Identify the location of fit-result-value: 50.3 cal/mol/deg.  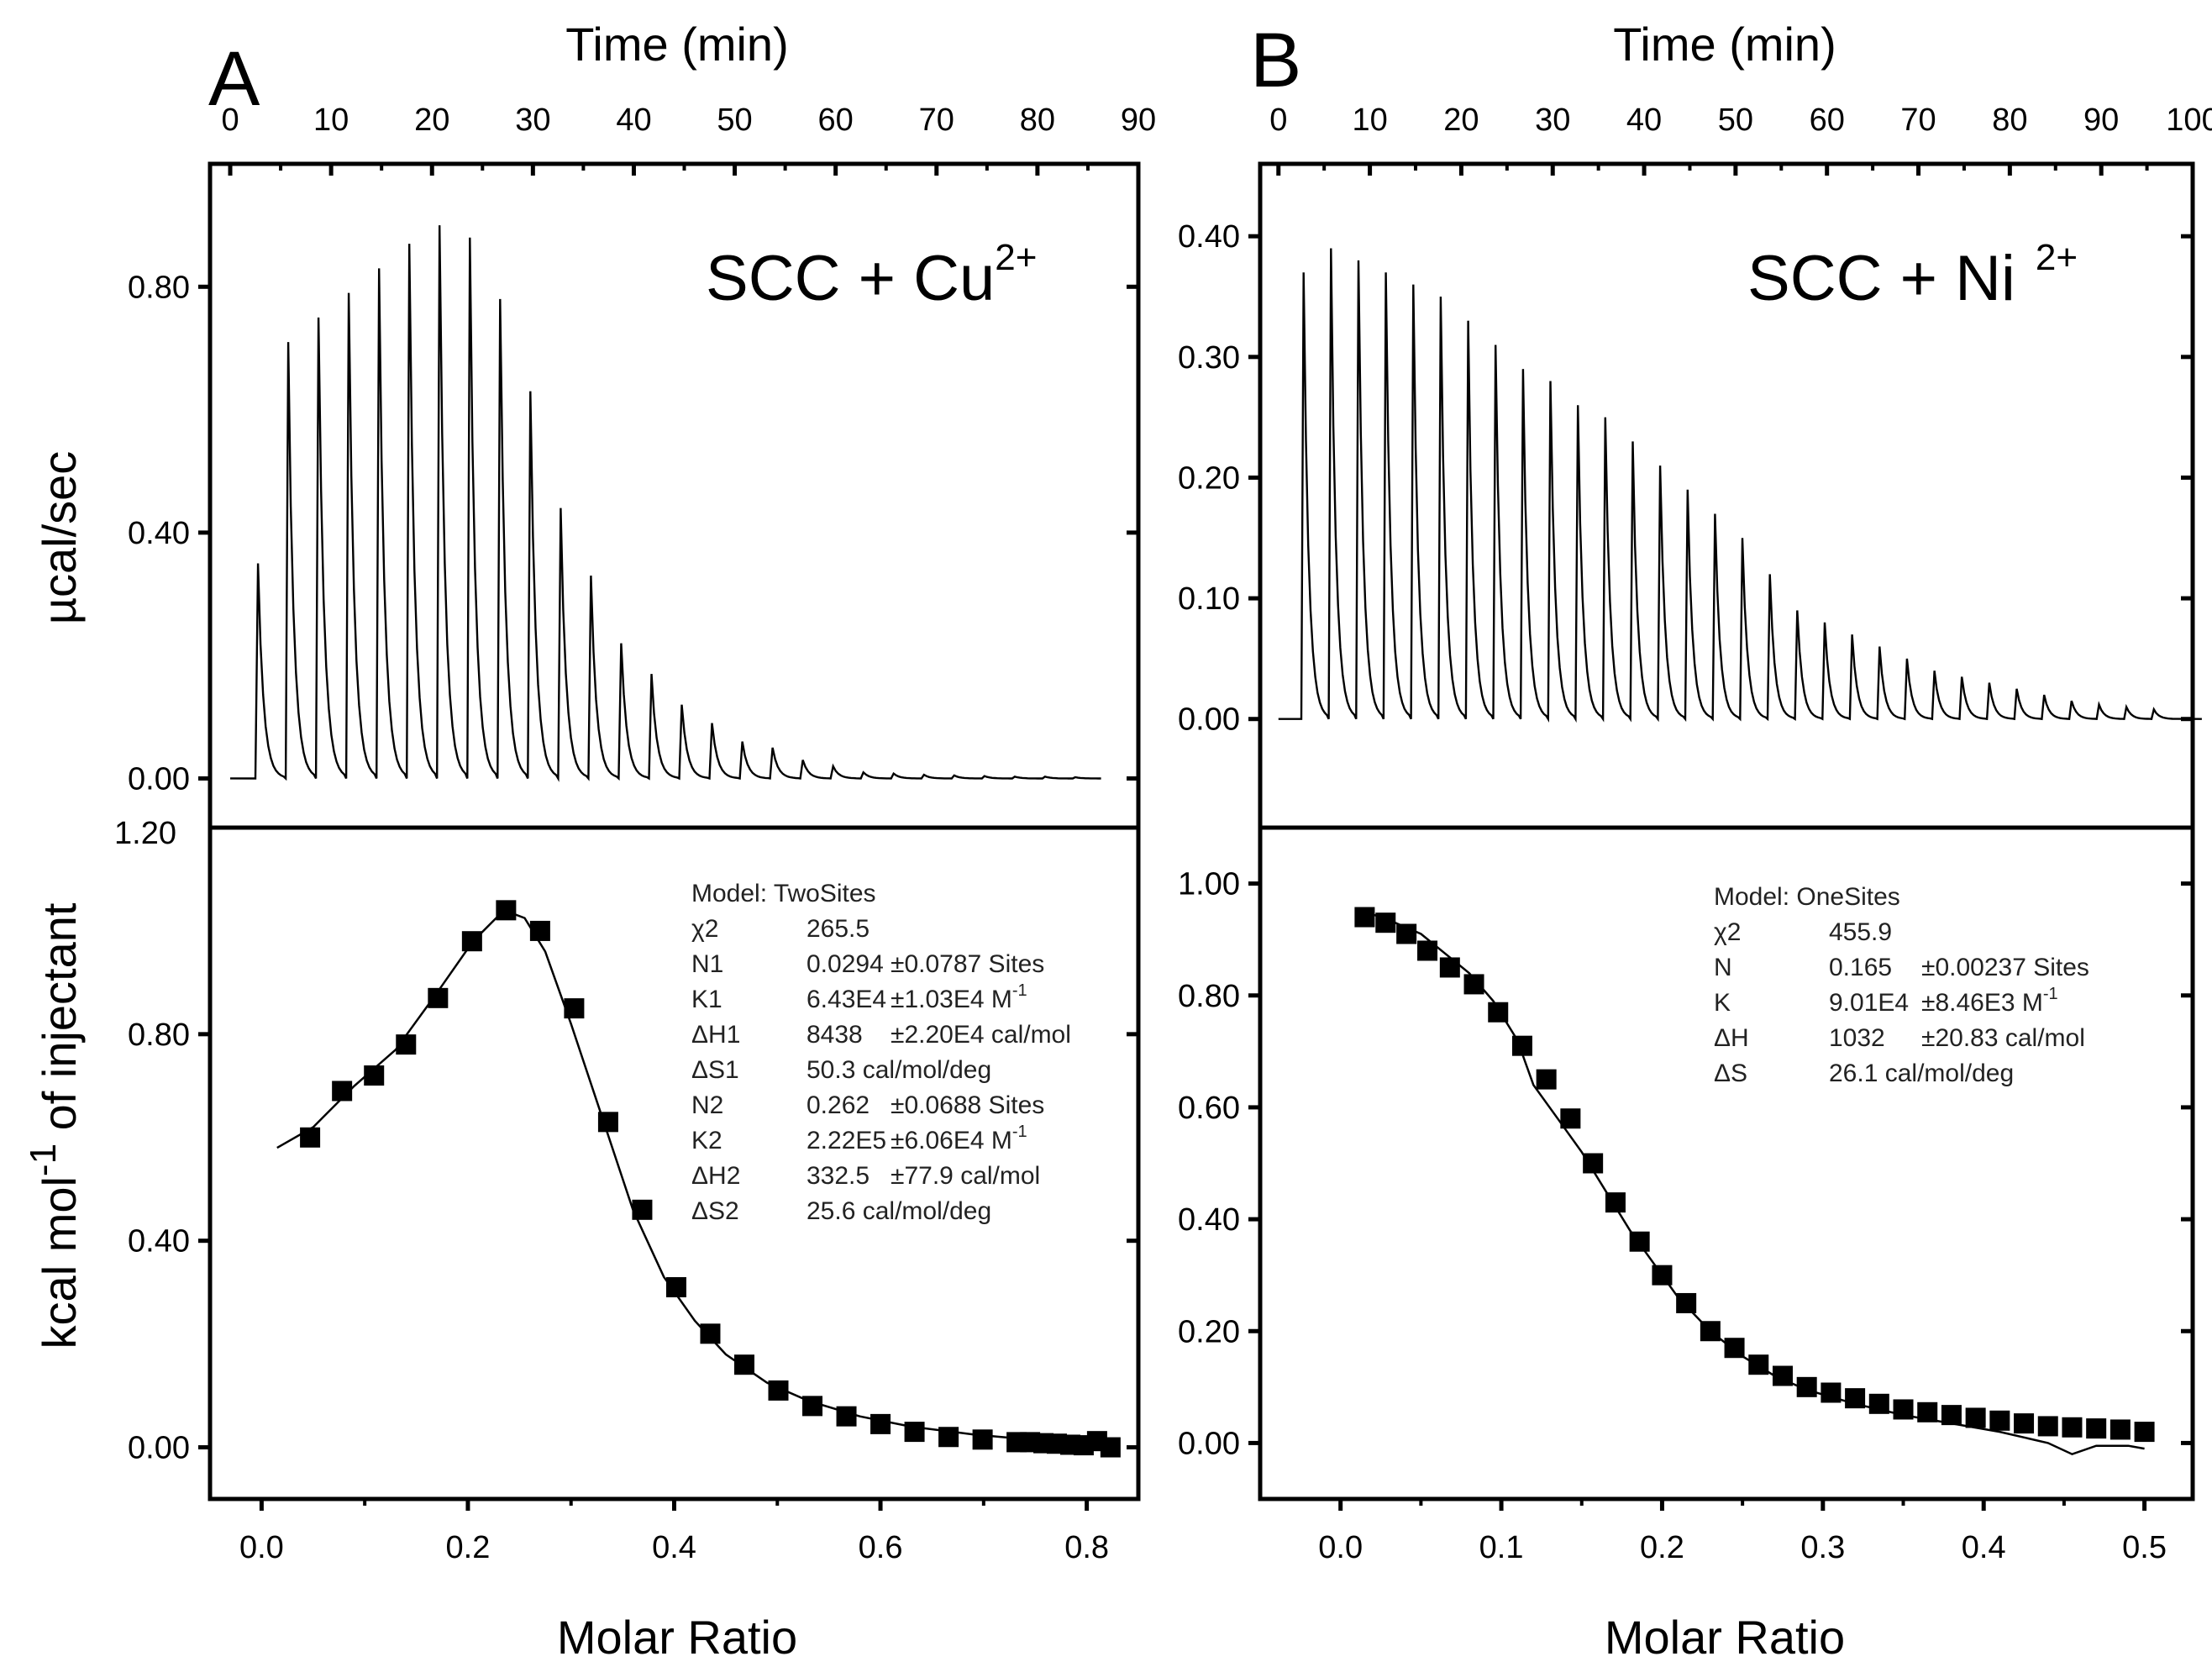
(899, 1070).